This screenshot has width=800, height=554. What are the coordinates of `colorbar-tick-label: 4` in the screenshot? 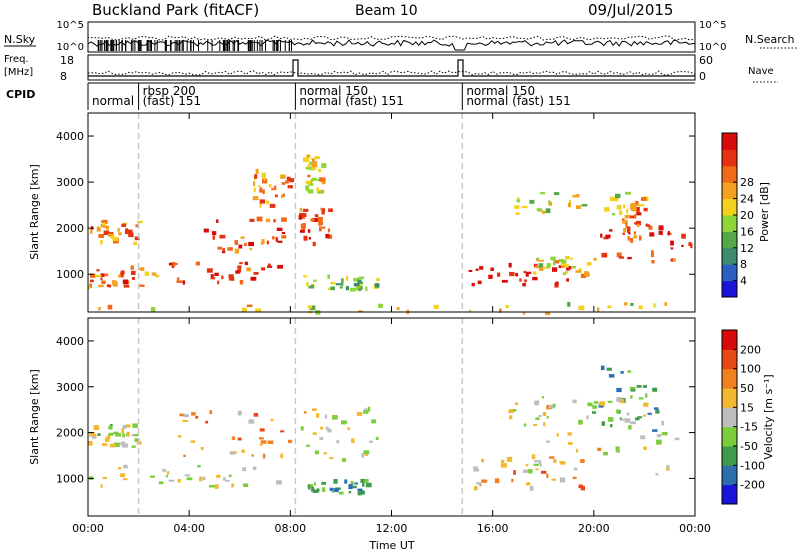 It's located at (743, 281).